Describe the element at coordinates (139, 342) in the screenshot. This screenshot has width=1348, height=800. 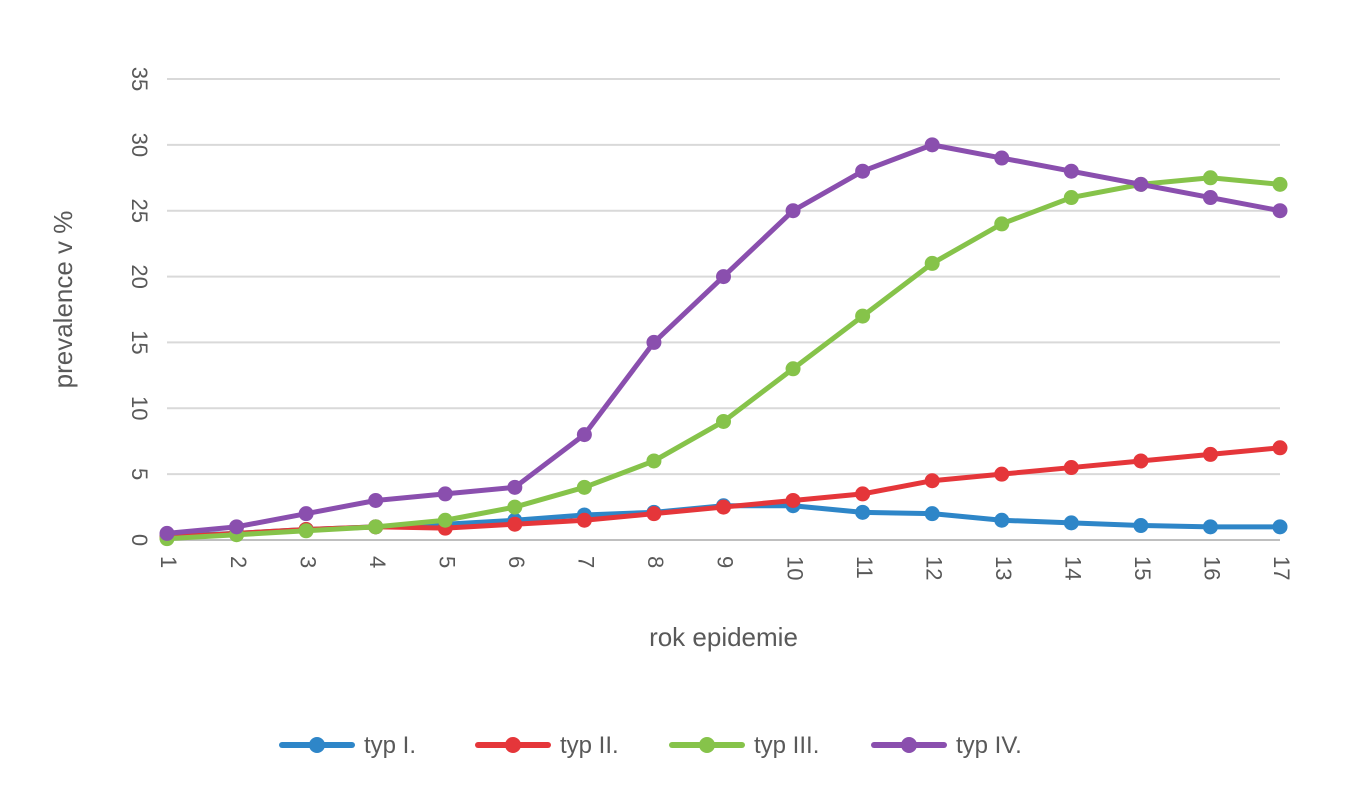
I see `y-tick-label: 15` at that location.